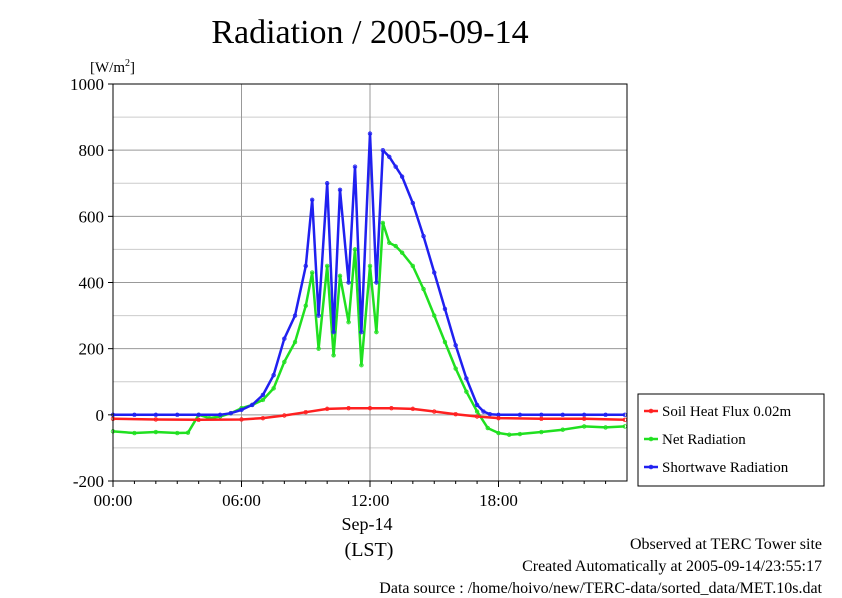 This screenshot has width=842, height=598. Describe the element at coordinates (241, 500) in the screenshot. I see `x-tick-label: 06:00` at that location.